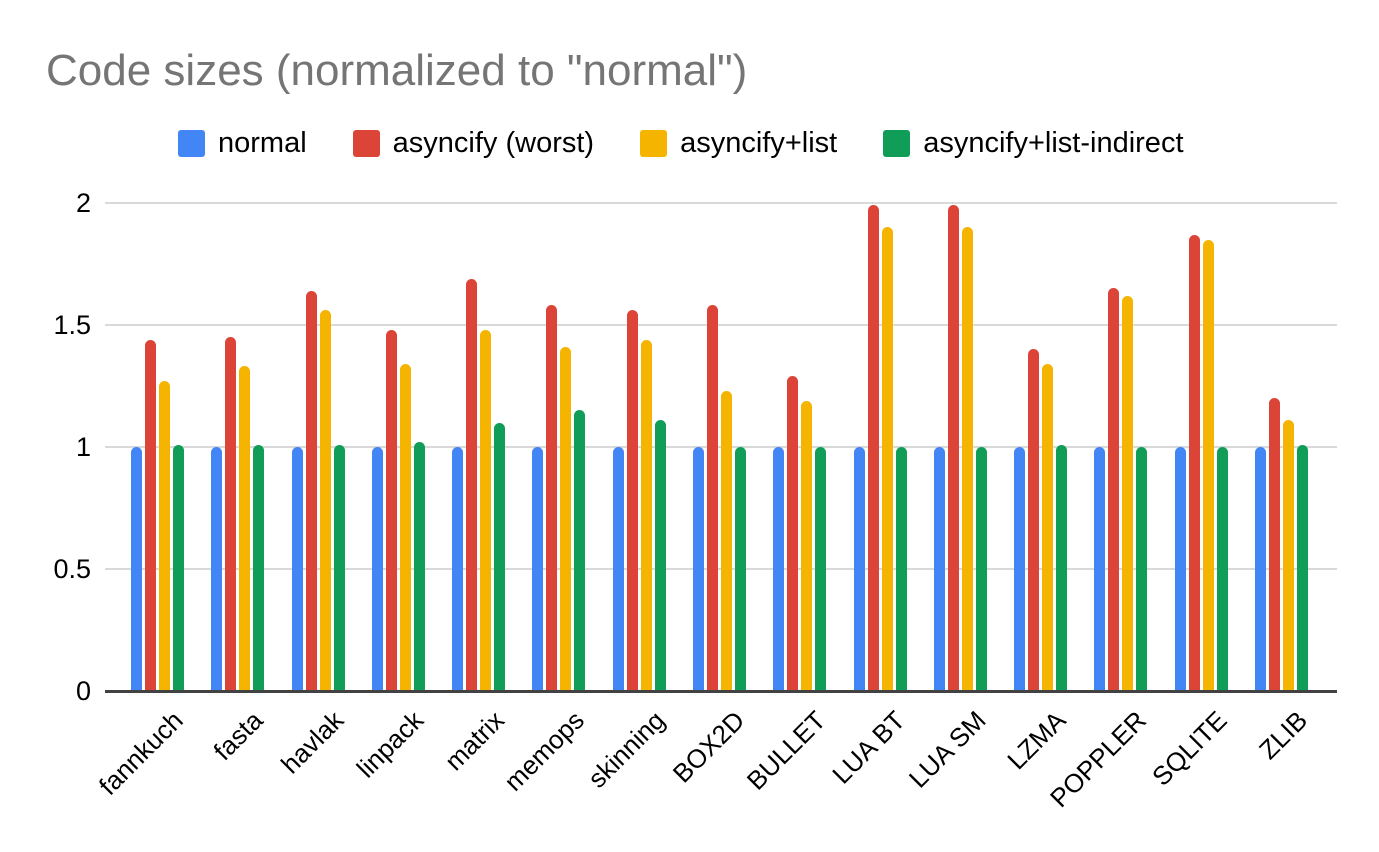 This screenshot has height=852, width=1379. What do you see at coordinates (83, 447) in the screenshot?
I see `y-tick-label: 1` at bounding box center [83, 447].